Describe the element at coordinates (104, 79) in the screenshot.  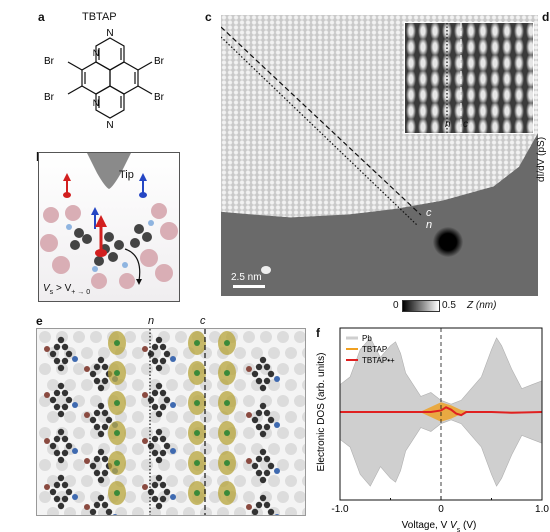
I see `tbtap-structure: N N N N Br Br Br Br` at that location.